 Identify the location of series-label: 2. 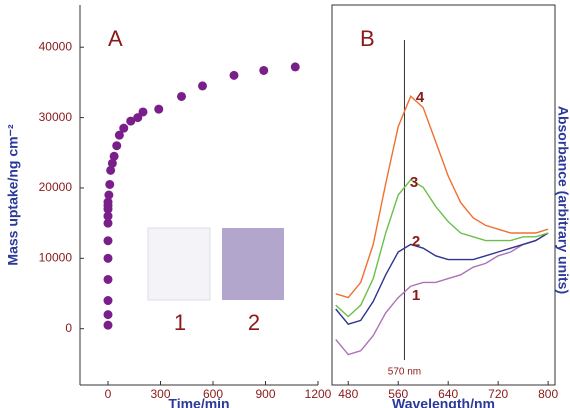
(416, 241).